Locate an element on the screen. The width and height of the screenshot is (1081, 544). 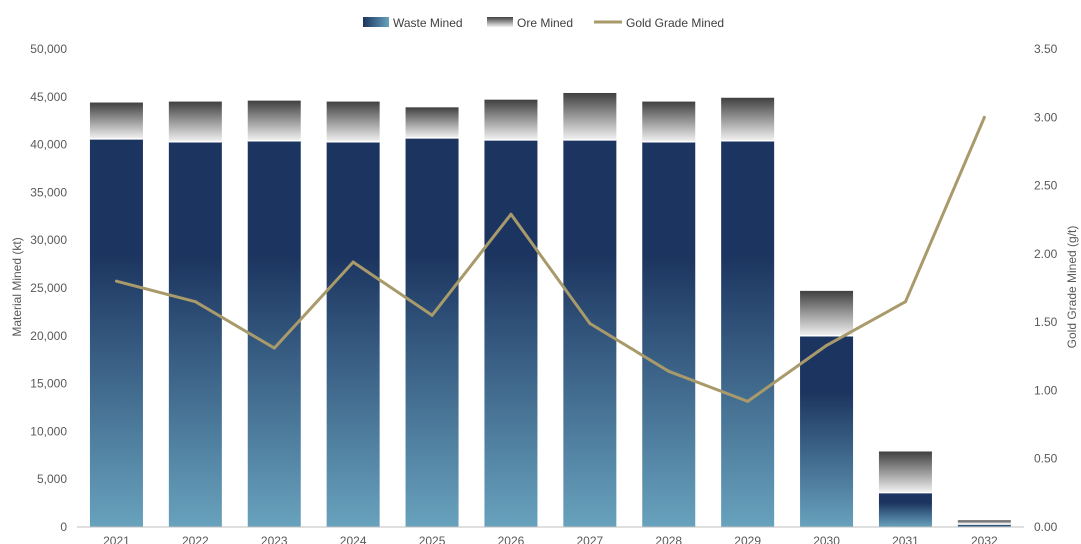
y-tick-label: 15,000 is located at coordinates (48, 384).